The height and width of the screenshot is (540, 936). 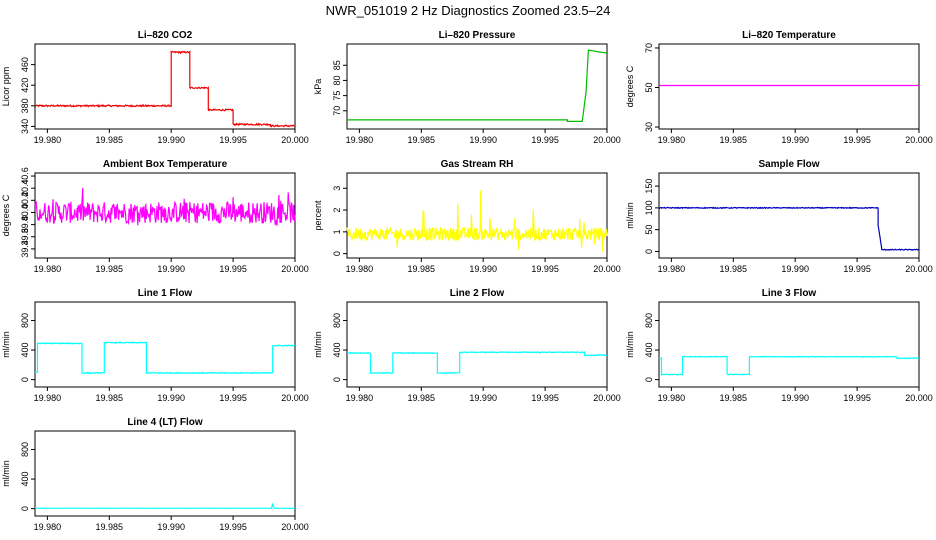 What do you see at coordinates (318, 215) in the screenshot?
I see `y-axis-label: percent` at bounding box center [318, 215].